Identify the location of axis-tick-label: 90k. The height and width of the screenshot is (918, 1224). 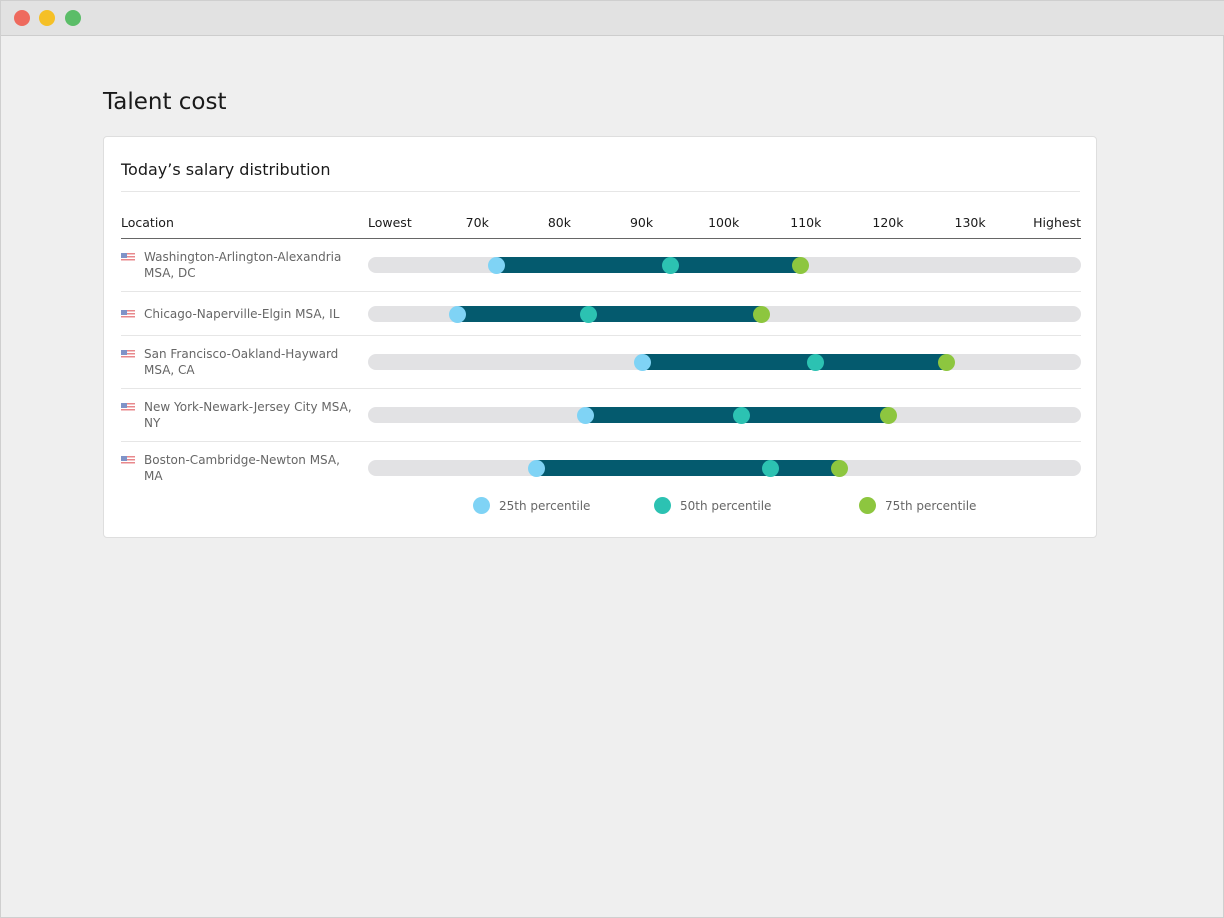
(641, 222).